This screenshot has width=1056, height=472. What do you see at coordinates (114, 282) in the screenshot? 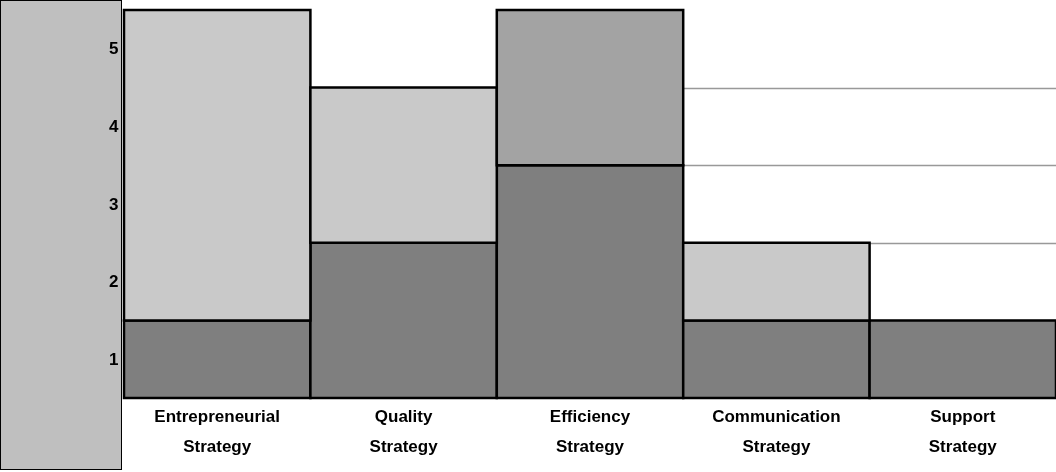
I see `y-tick-label: 2` at bounding box center [114, 282].